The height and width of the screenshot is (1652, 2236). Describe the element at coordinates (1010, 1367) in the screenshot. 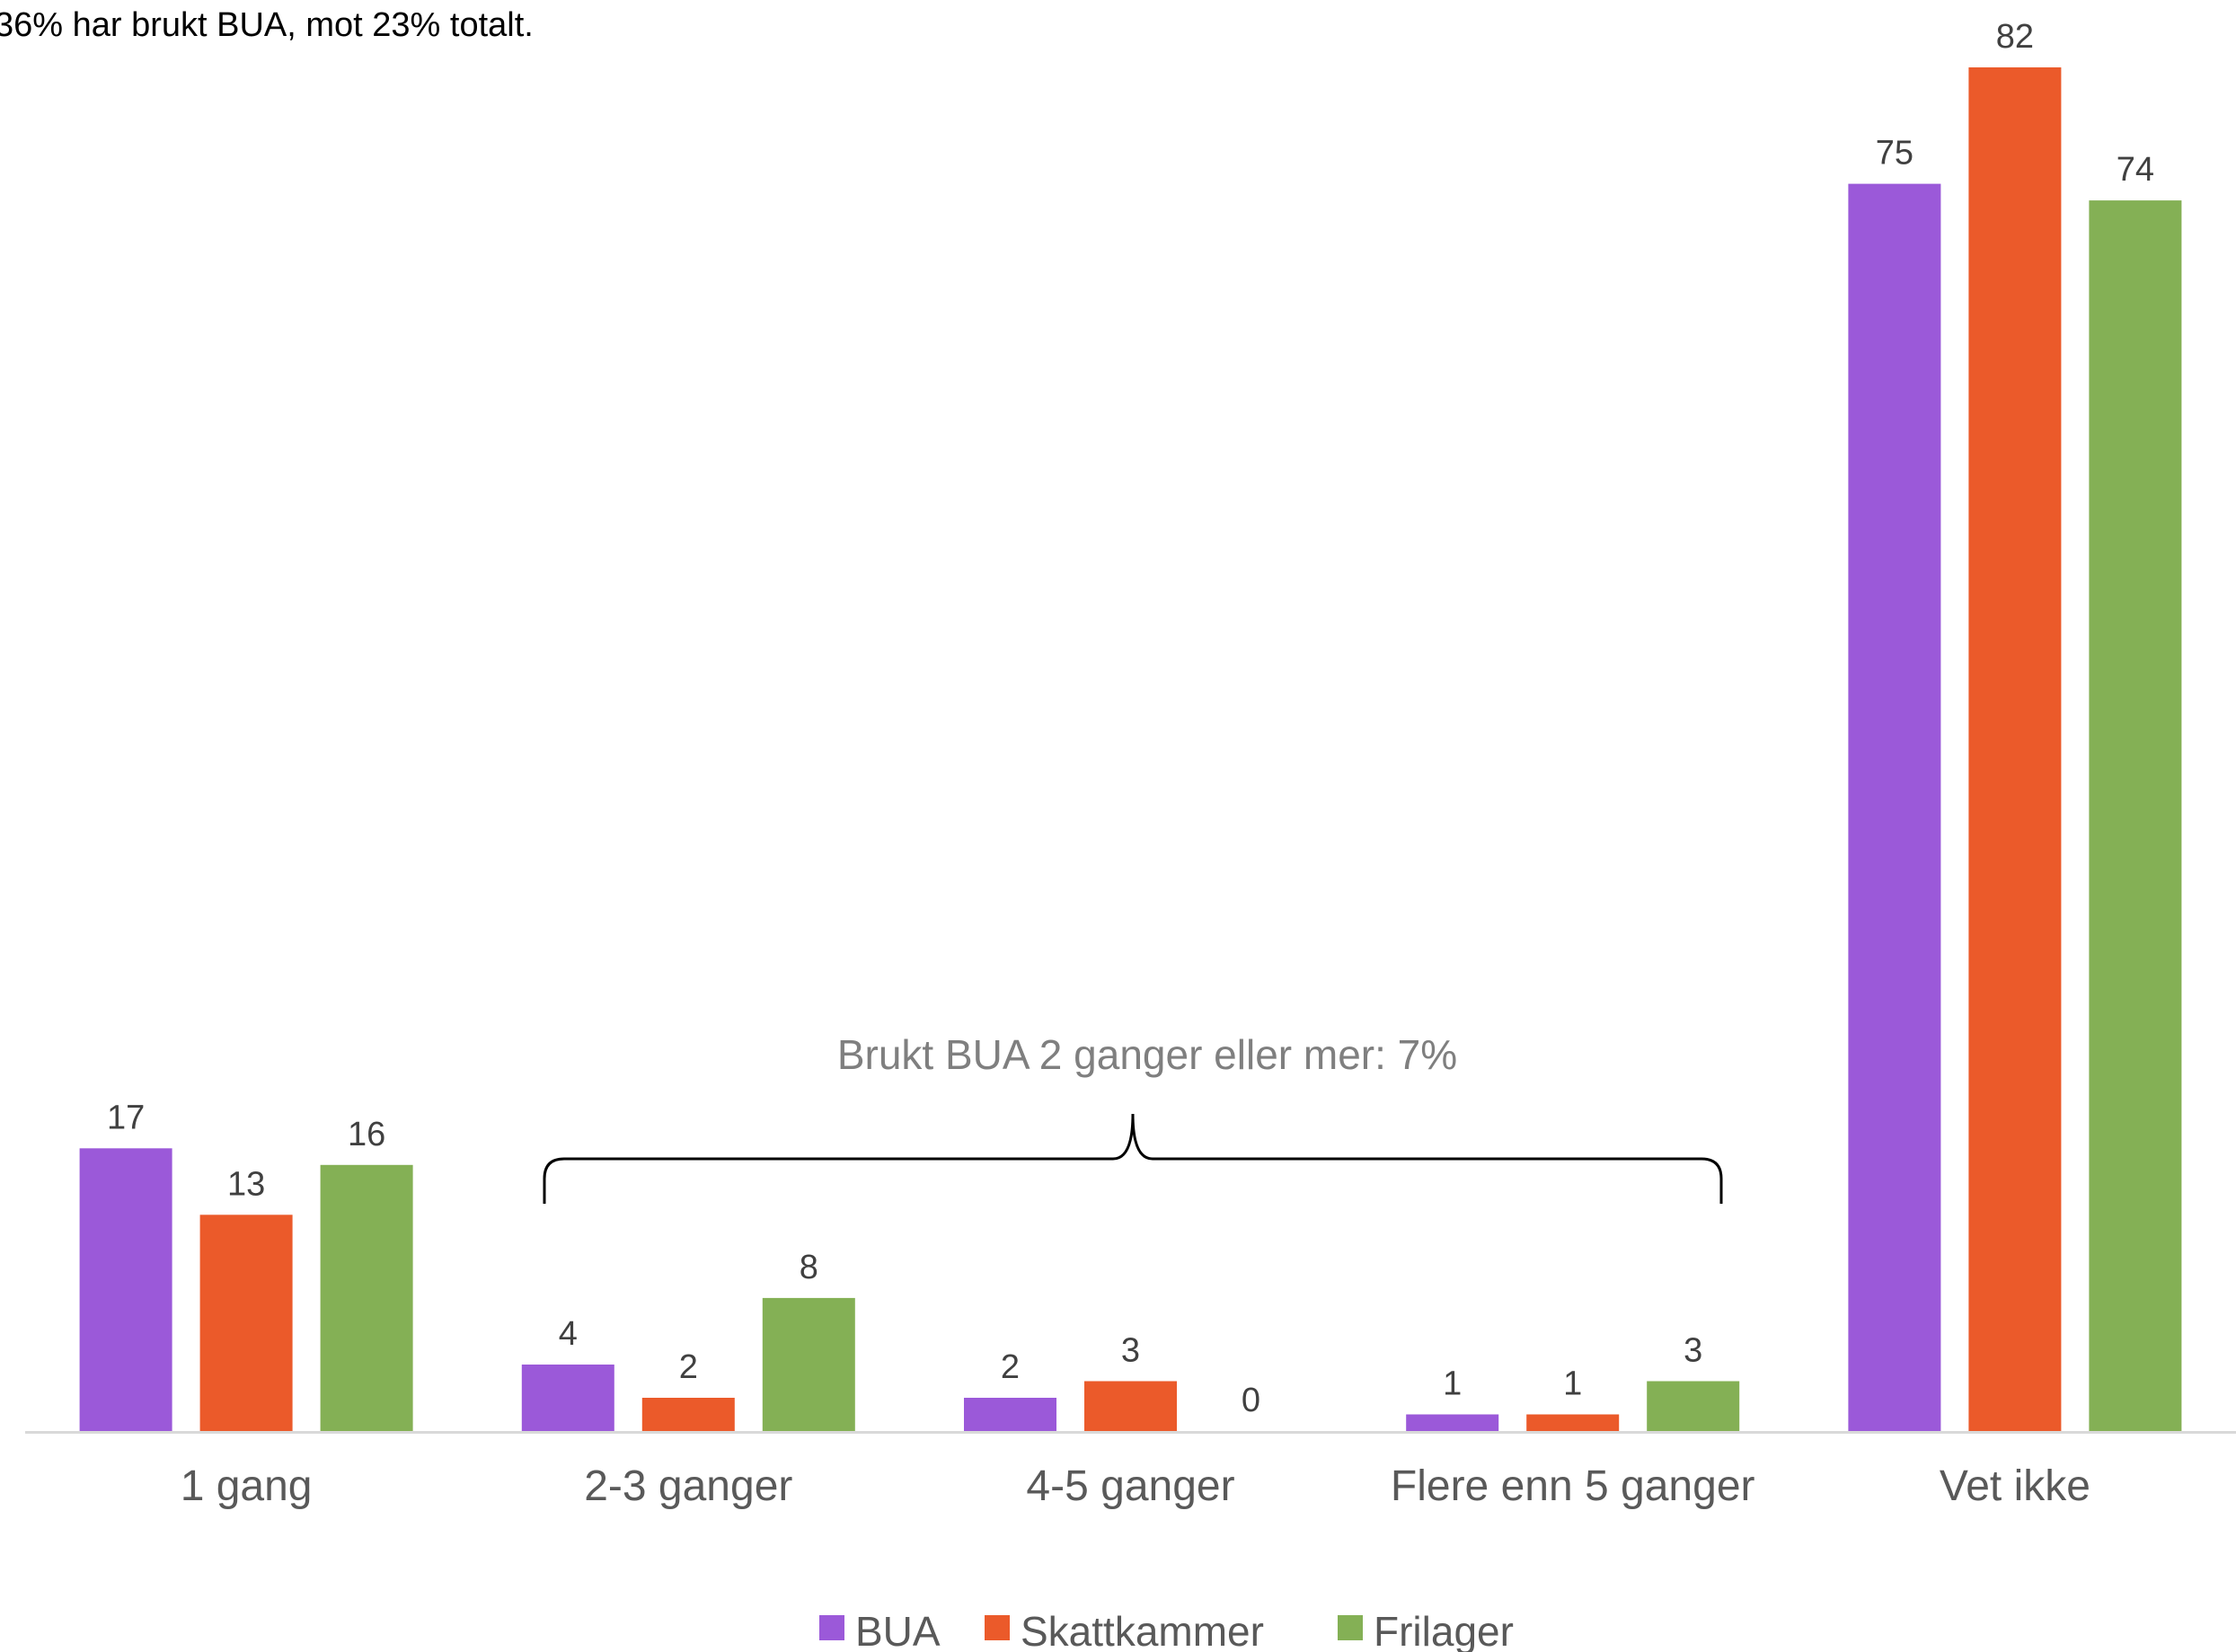

I see `data-label-bua-4-5-ganger: 2` at that location.